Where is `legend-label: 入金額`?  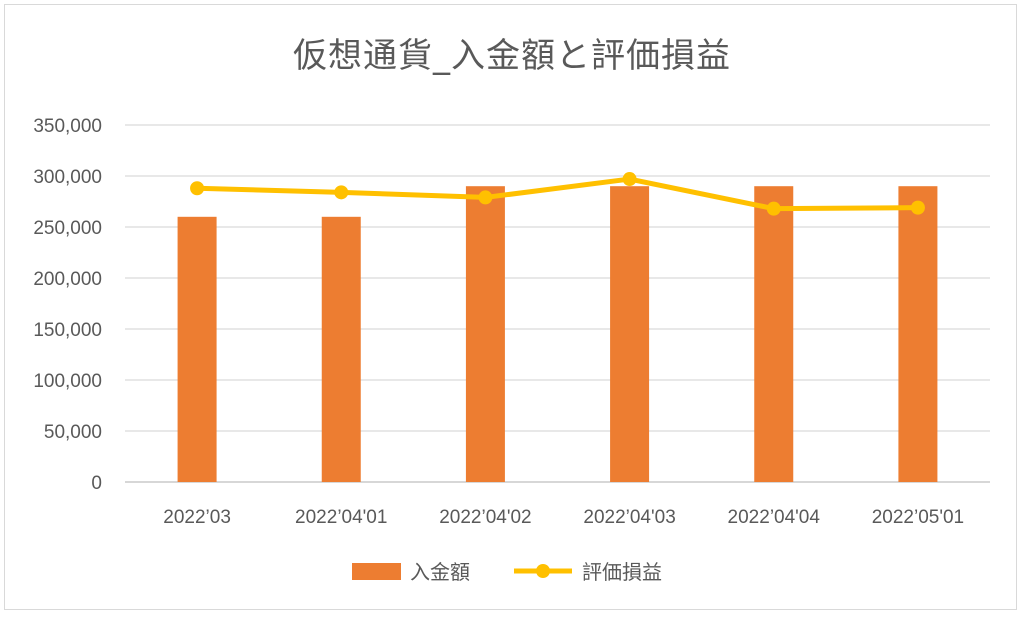 legend-label: 入金額 is located at coordinates (440, 572).